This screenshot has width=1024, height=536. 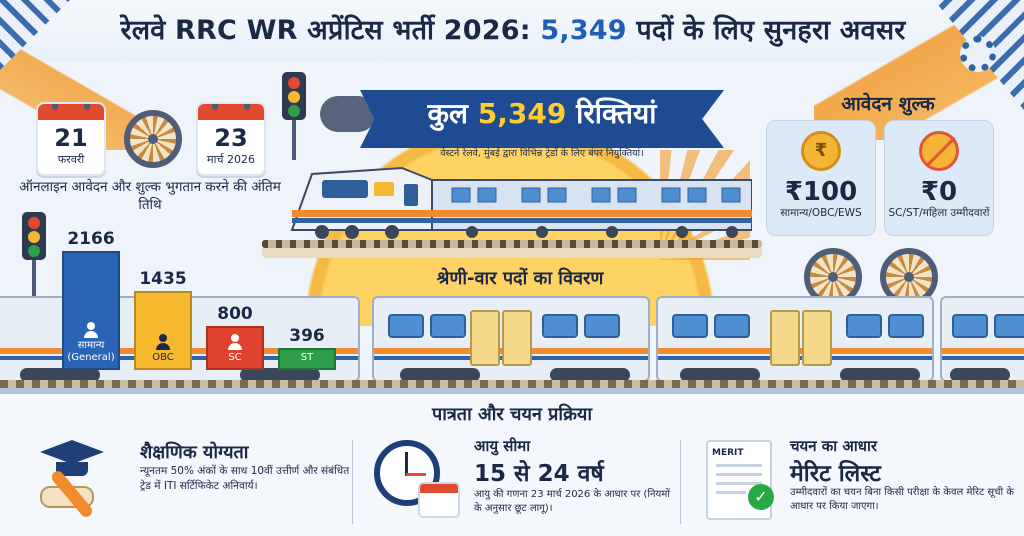 I want to click on title-highlight-number: 5,349, so click(x=583, y=30).